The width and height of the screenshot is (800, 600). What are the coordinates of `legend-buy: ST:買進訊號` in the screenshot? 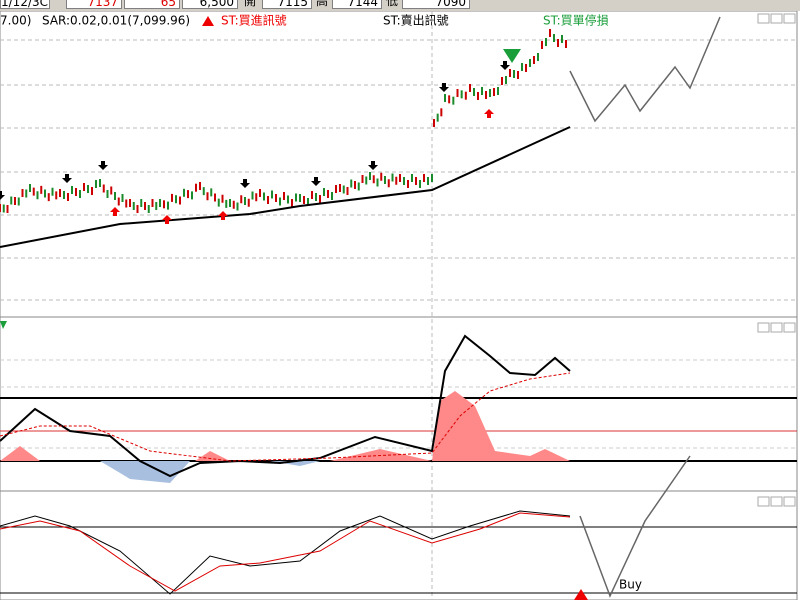 It's located at (254, 20).